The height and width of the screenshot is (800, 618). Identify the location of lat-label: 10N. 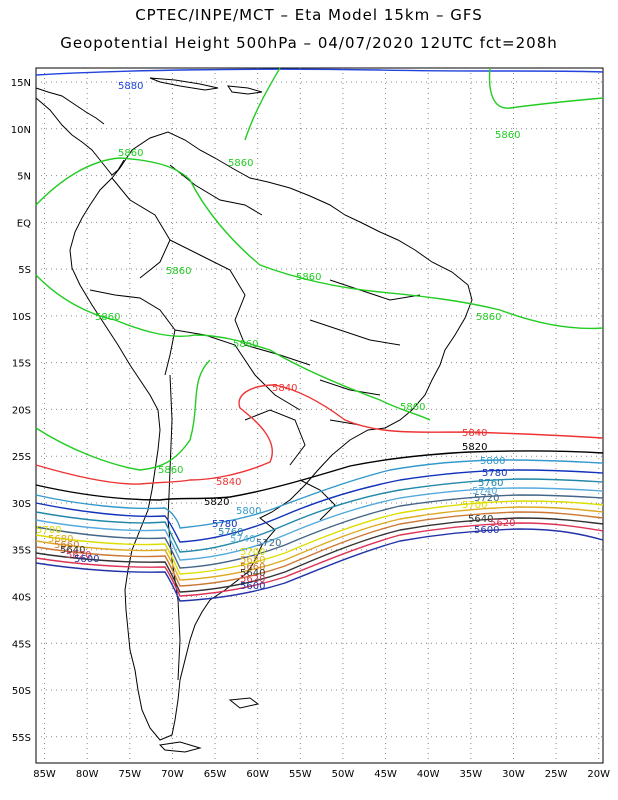
(21, 130).